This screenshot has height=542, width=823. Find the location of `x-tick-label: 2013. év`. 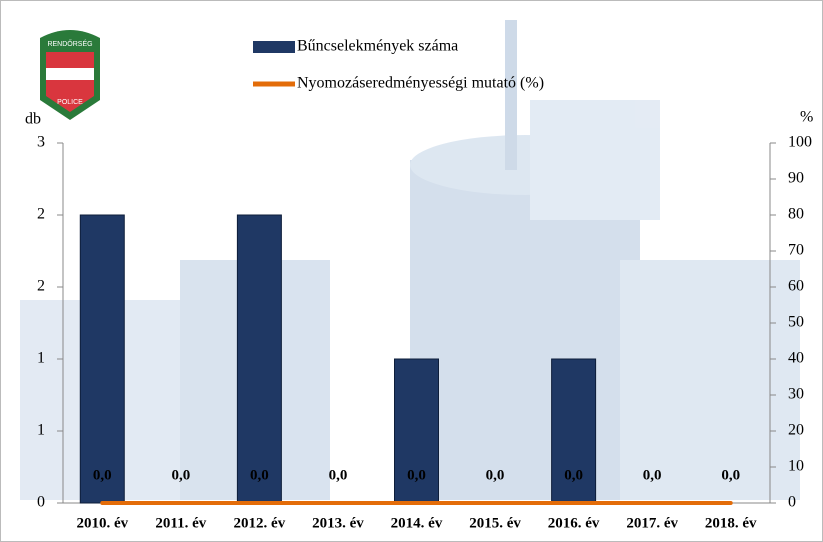

x-tick-label: 2013. év is located at coordinates (338, 523).